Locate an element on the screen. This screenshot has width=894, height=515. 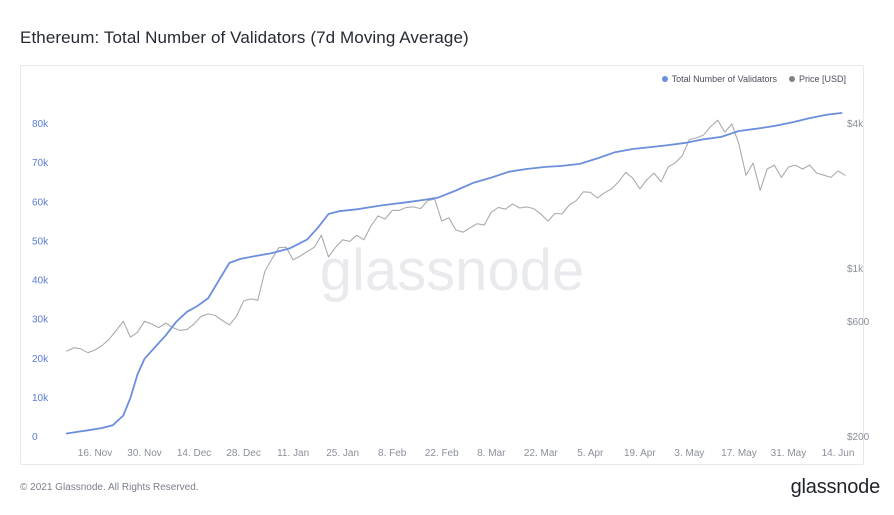
legend-label-validators: Total Number of Validators is located at coordinates (724, 79).